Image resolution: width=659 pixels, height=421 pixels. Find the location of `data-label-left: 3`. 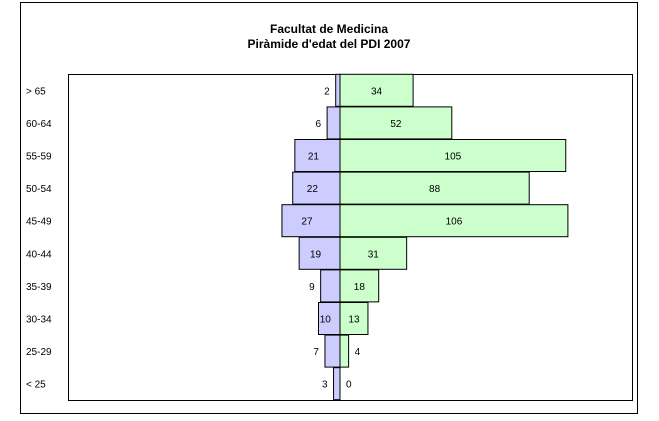

data-label-left: 3 is located at coordinates (325, 385).